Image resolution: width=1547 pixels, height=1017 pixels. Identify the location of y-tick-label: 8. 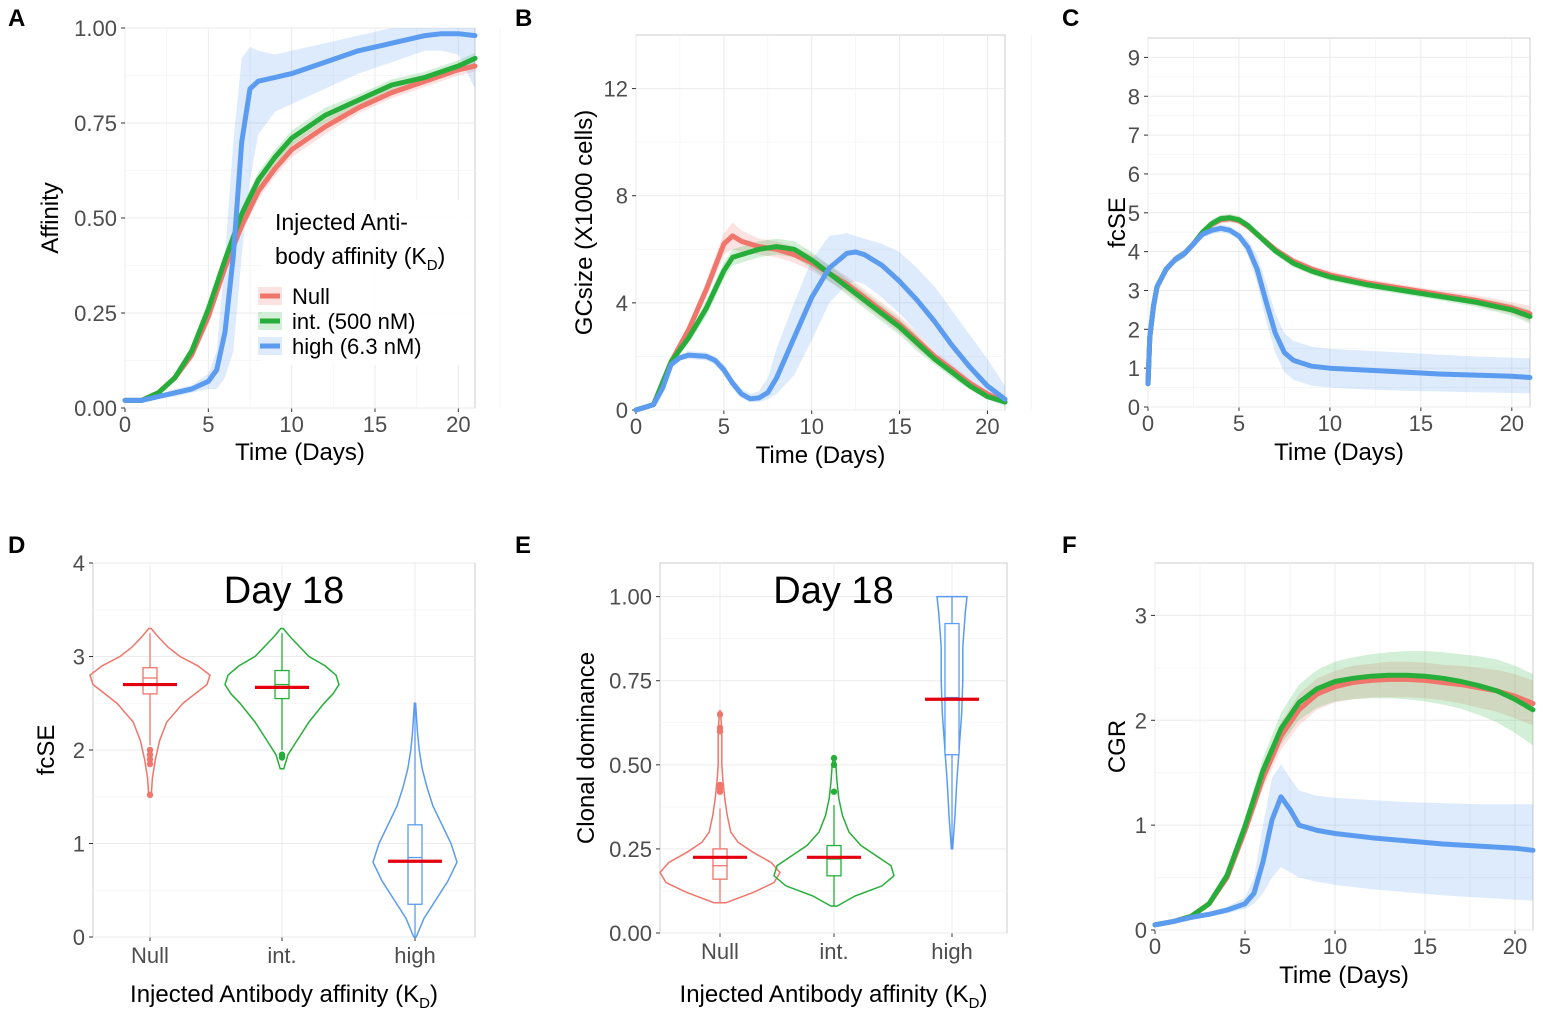
(1134, 96).